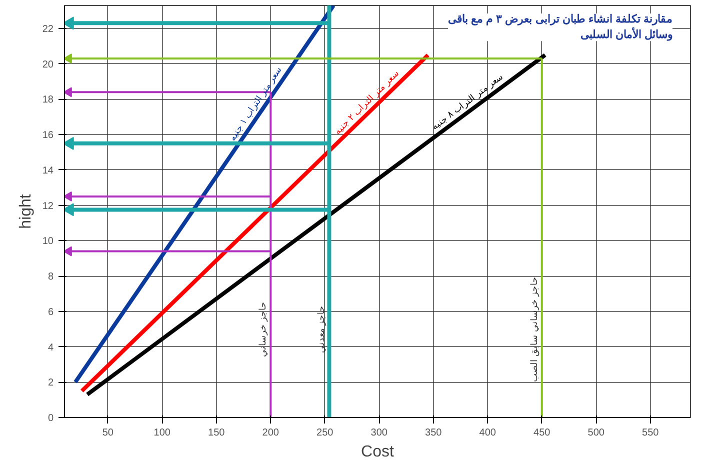  What do you see at coordinates (48, 206) in the screenshot?
I see `y-tick-label: 12` at bounding box center [48, 206].